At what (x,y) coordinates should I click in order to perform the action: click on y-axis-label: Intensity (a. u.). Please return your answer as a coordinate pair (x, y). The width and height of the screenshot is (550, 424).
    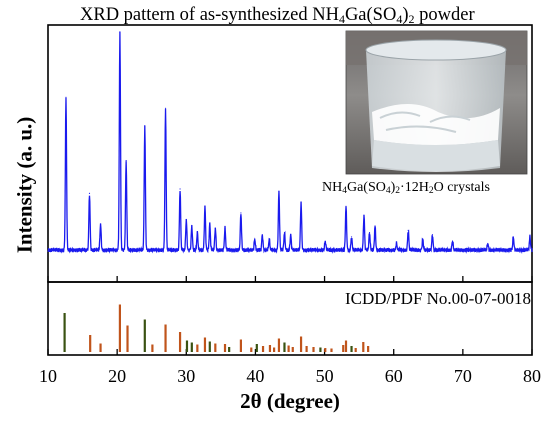
    Looking at the image, I should click on (24, 185).